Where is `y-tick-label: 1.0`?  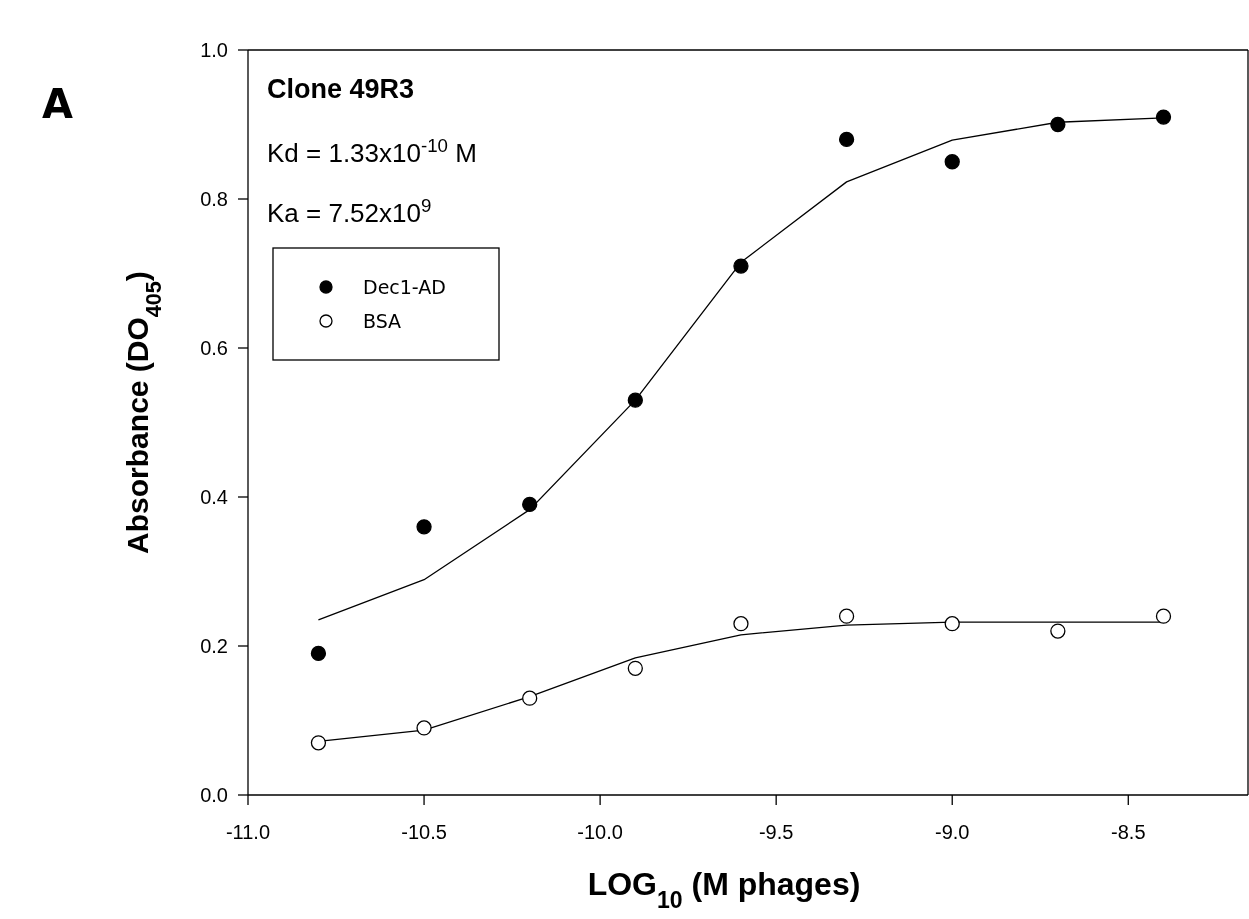 y-tick-label: 1.0 is located at coordinates (214, 50).